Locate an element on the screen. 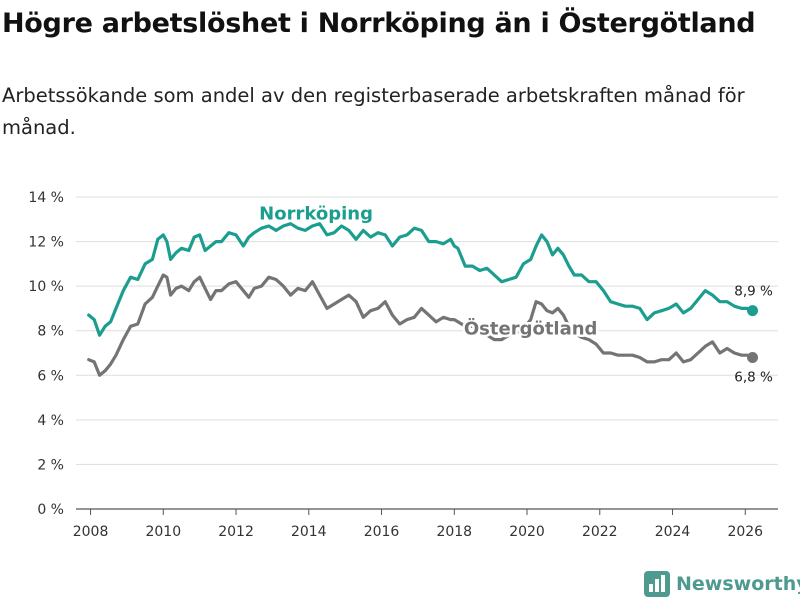  y-tick-label: 10 % is located at coordinates (46, 287).